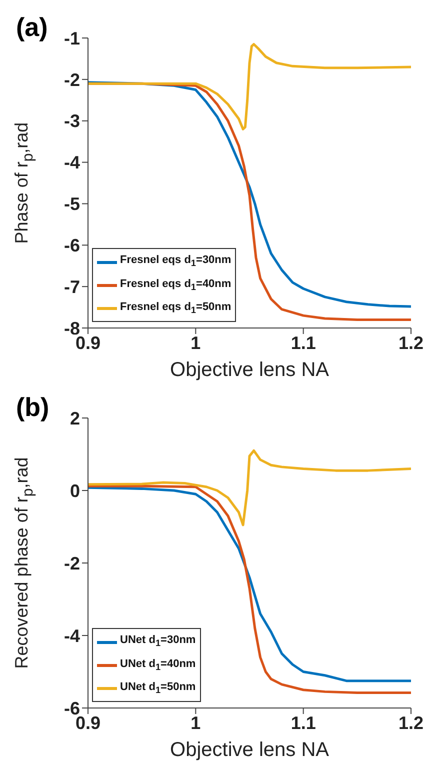  What do you see at coordinates (72, 286) in the screenshot?
I see `y-tick-label: -7` at bounding box center [72, 286].